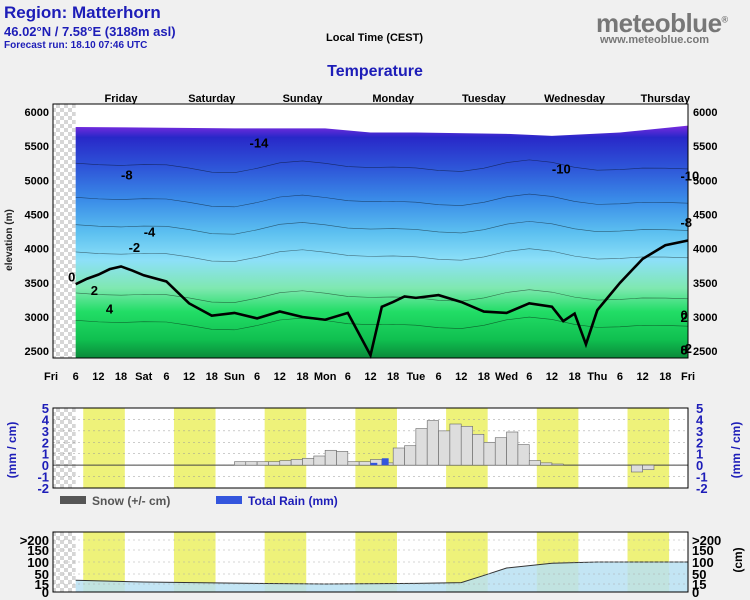  Describe the element at coordinates (415, 377) in the screenshot. I see `time-tick-label: Tue` at that location.